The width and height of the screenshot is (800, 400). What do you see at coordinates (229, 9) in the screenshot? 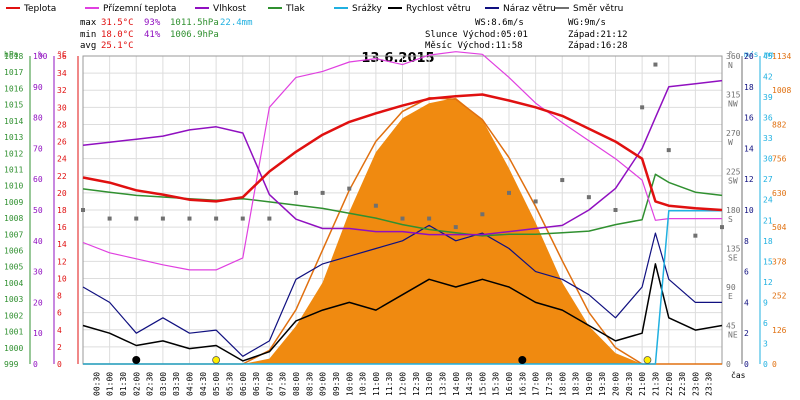
I see `legend-label: Vlhkost` at bounding box center [229, 9].